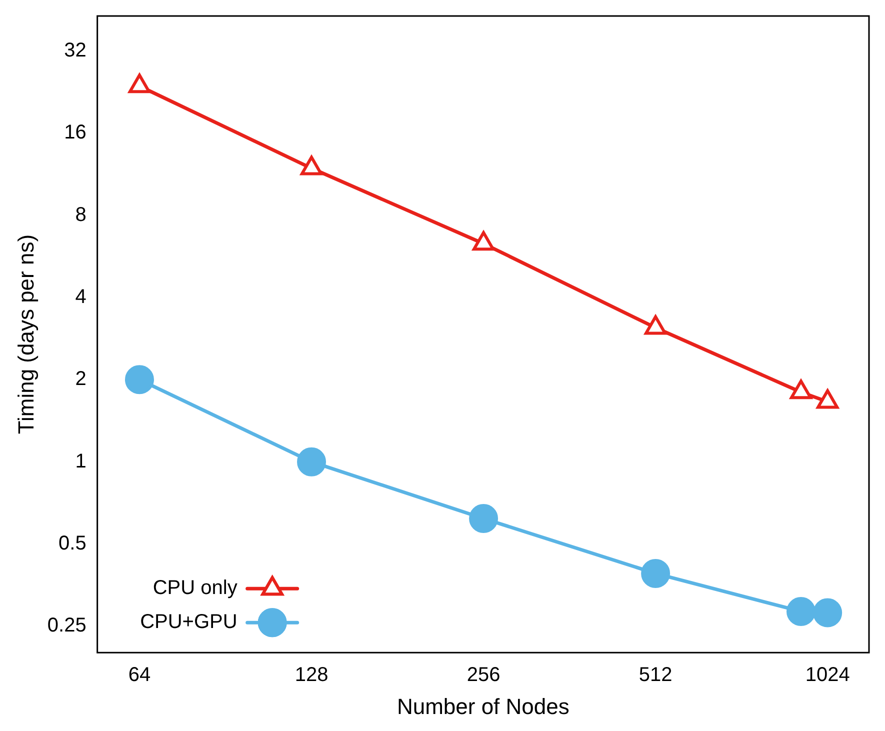  What do you see at coordinates (195, 588) in the screenshot?
I see `legend-label: CPU only` at bounding box center [195, 588].